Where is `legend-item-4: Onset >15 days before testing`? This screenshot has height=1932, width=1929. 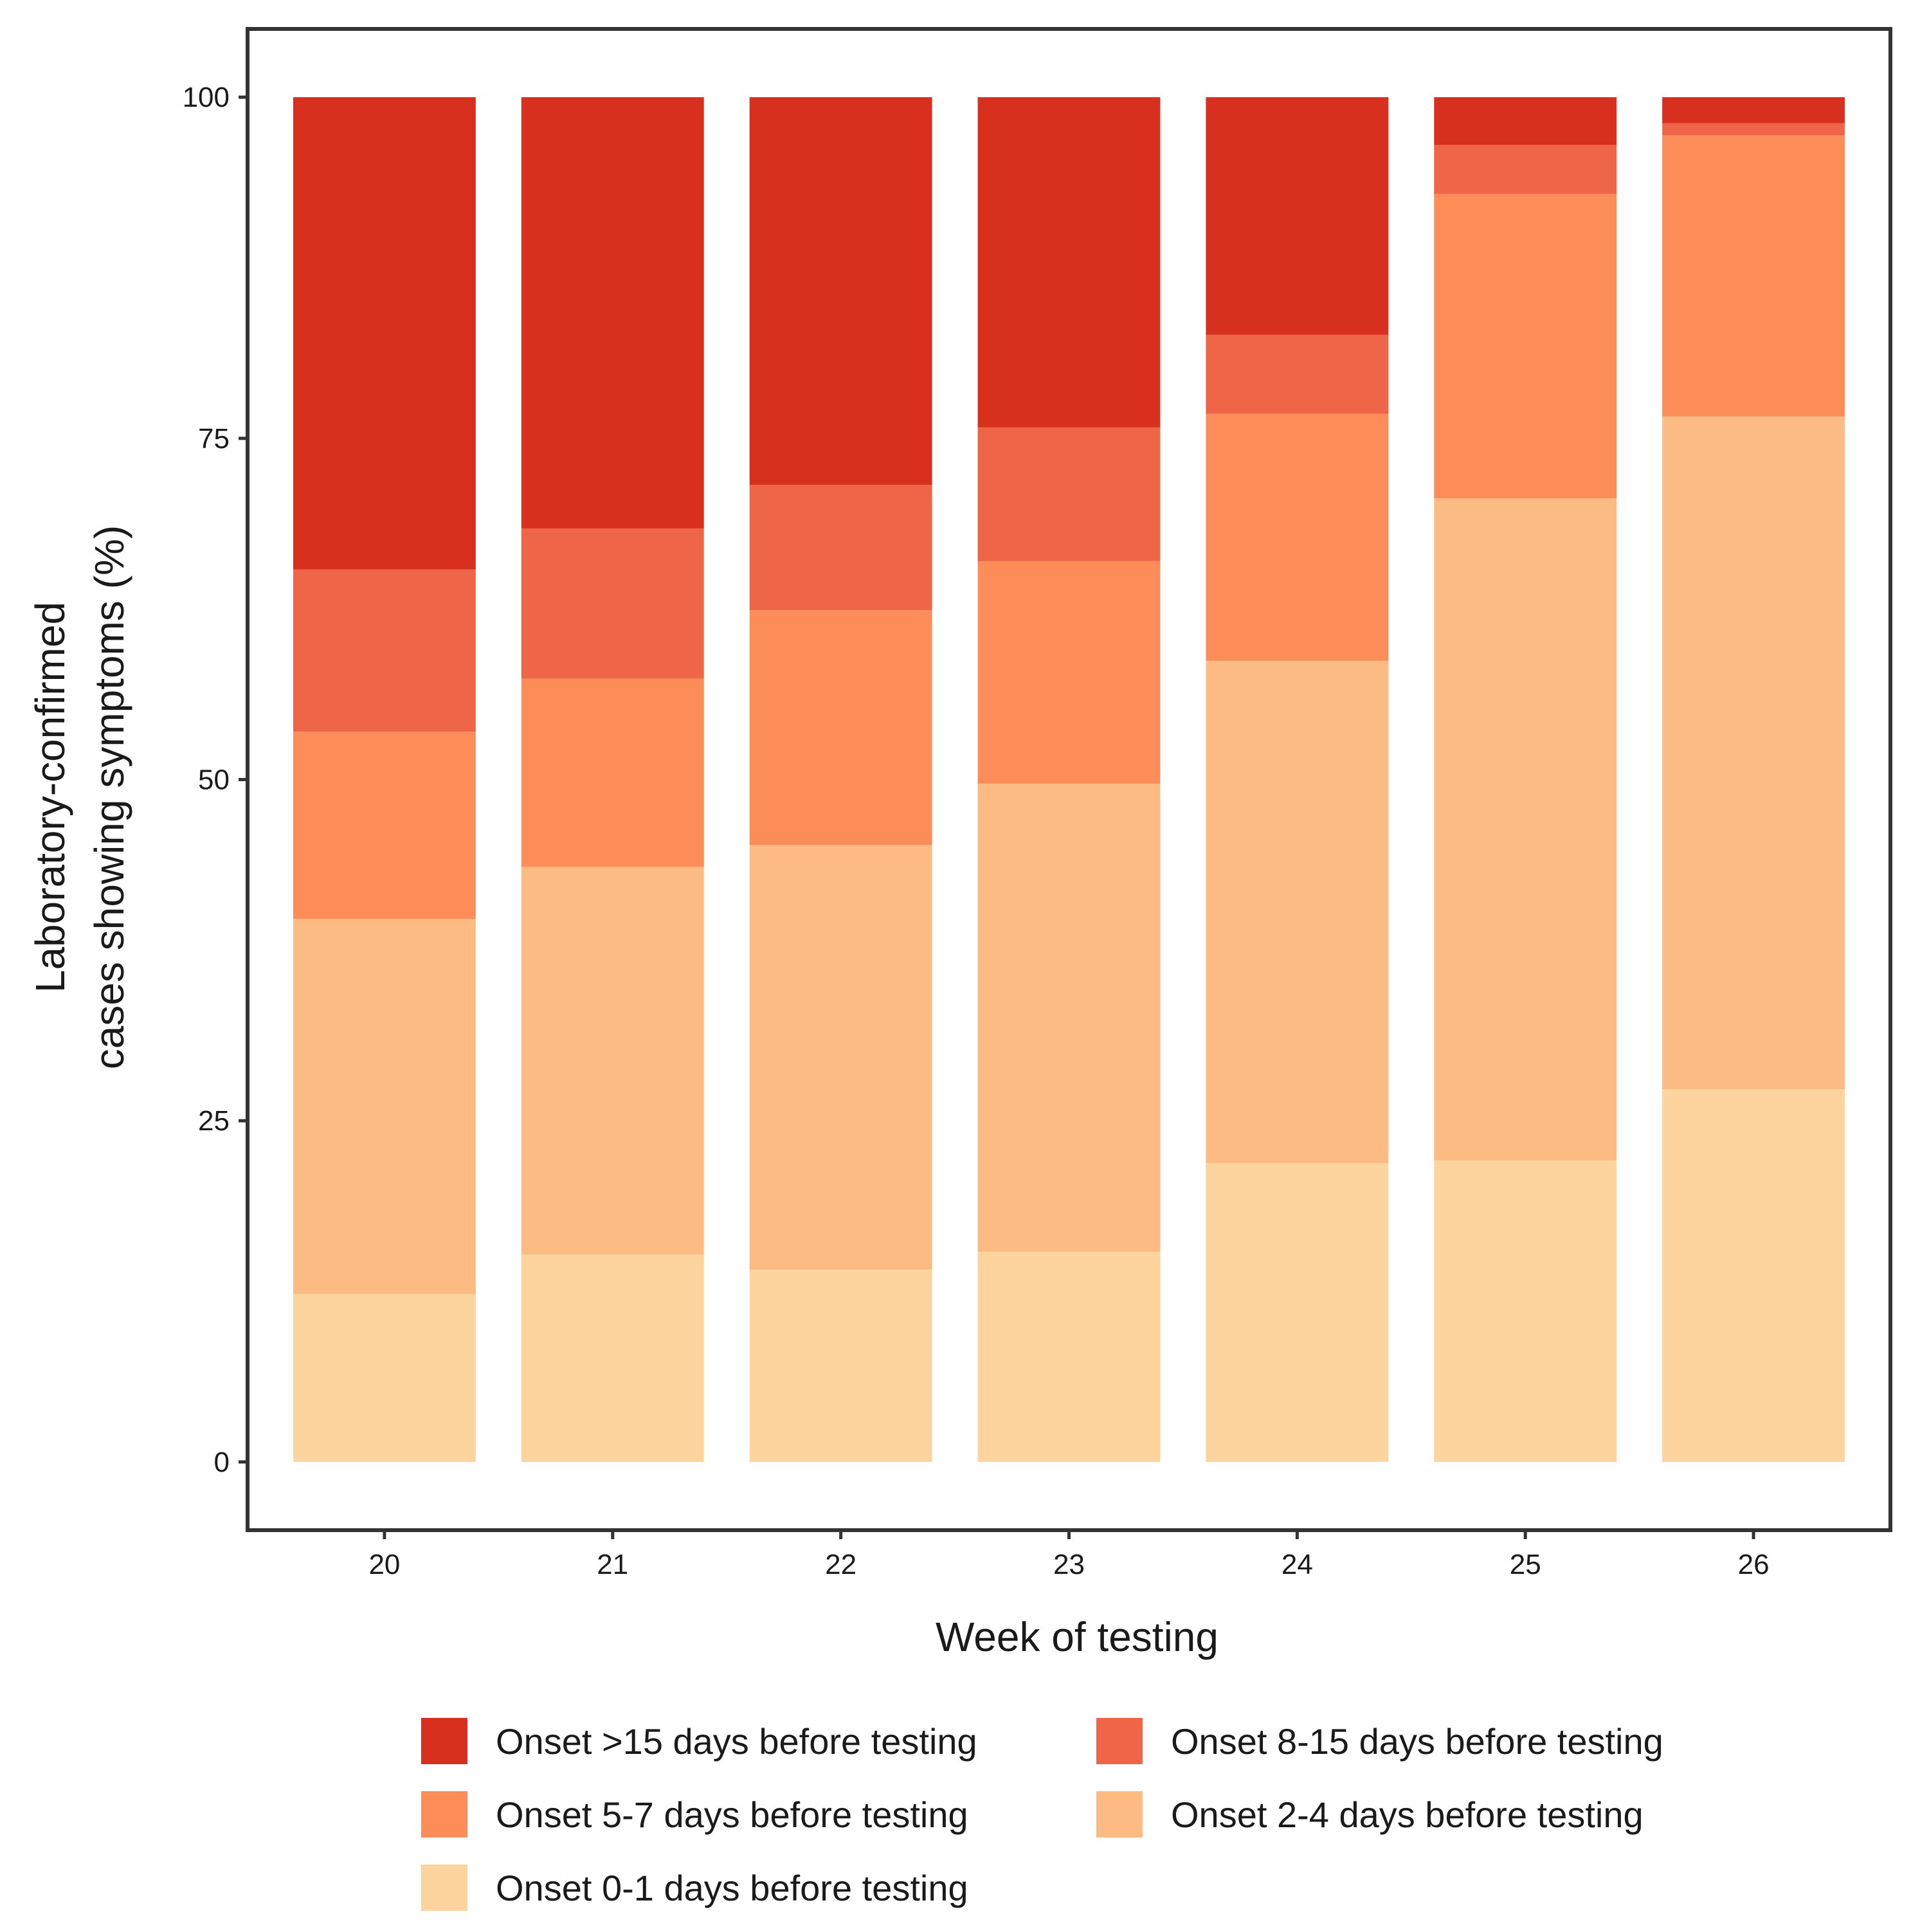
legend-item-4: Onset >15 days before testing is located at coordinates (699, 1741).